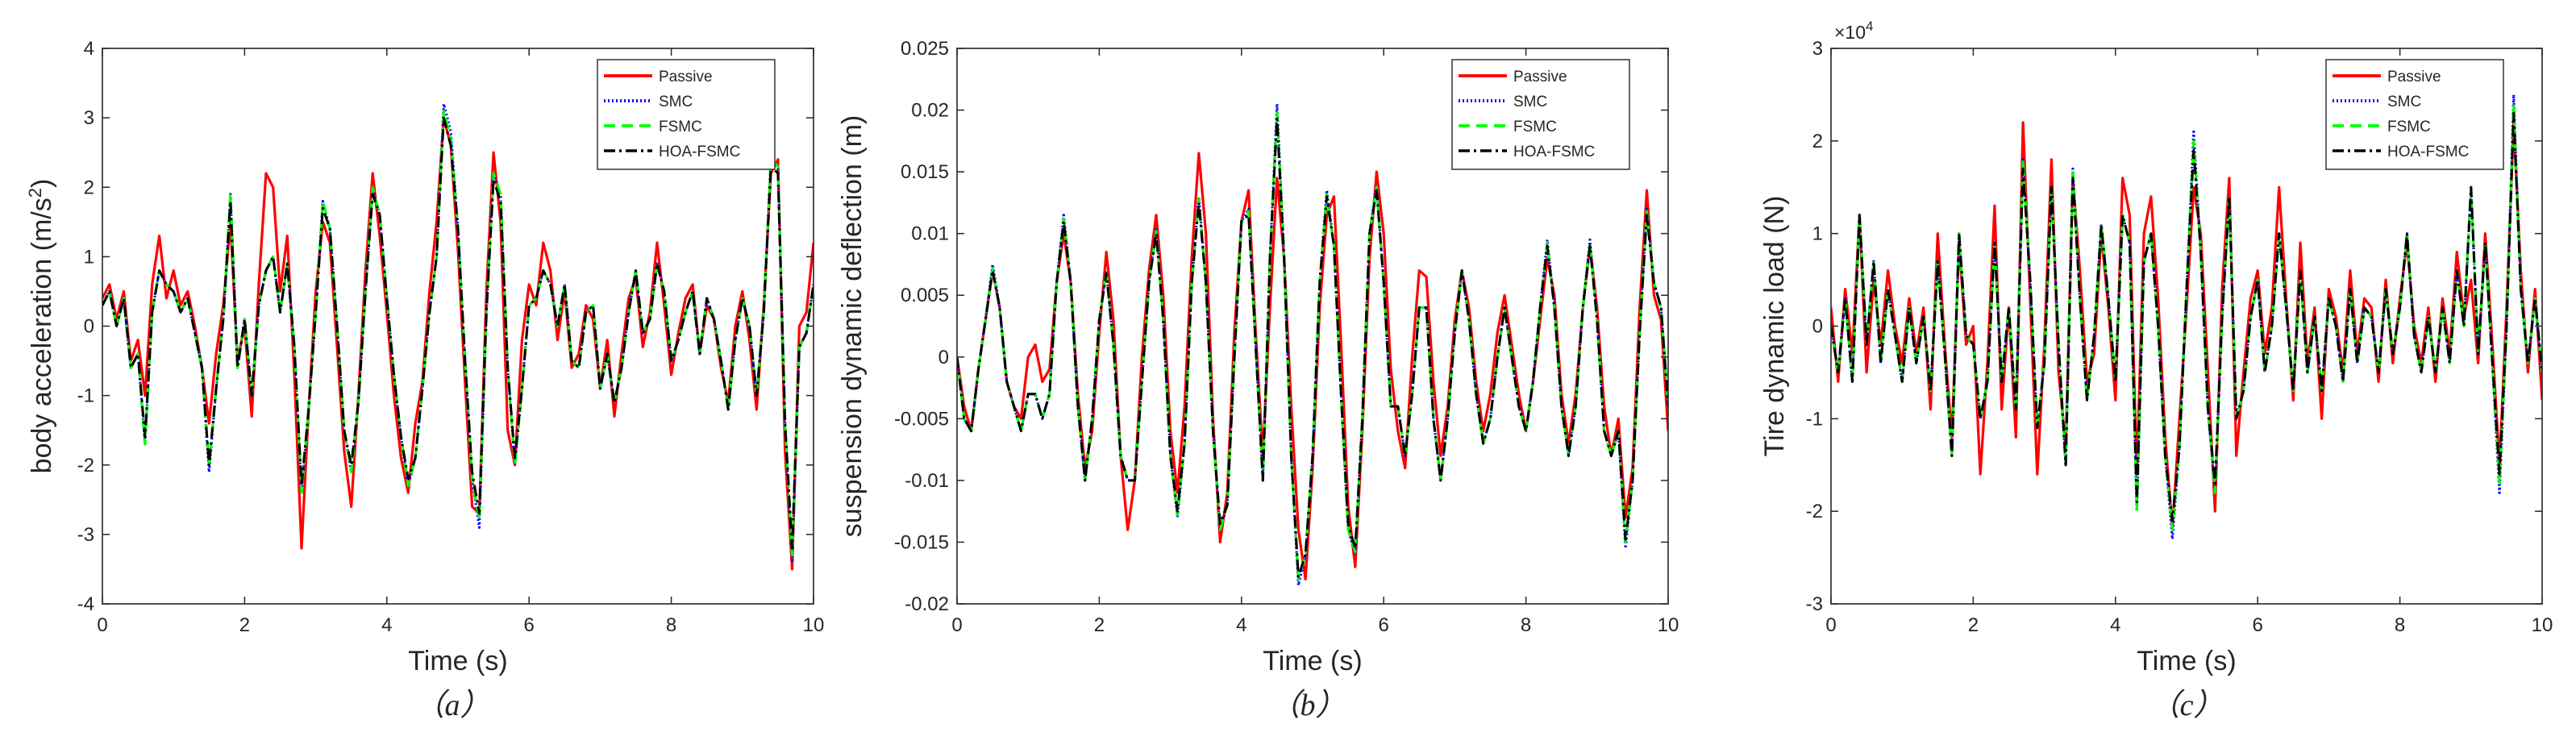 The height and width of the screenshot is (749, 2576). I want to click on y-tick-label: 0.005, so click(925, 295).